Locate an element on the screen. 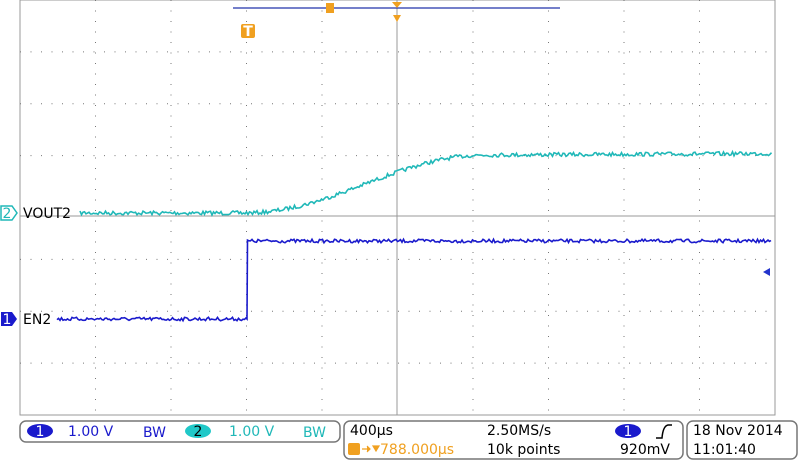 This screenshot has height=460, width=800. expansion-point-top is located at coordinates (397, 5).